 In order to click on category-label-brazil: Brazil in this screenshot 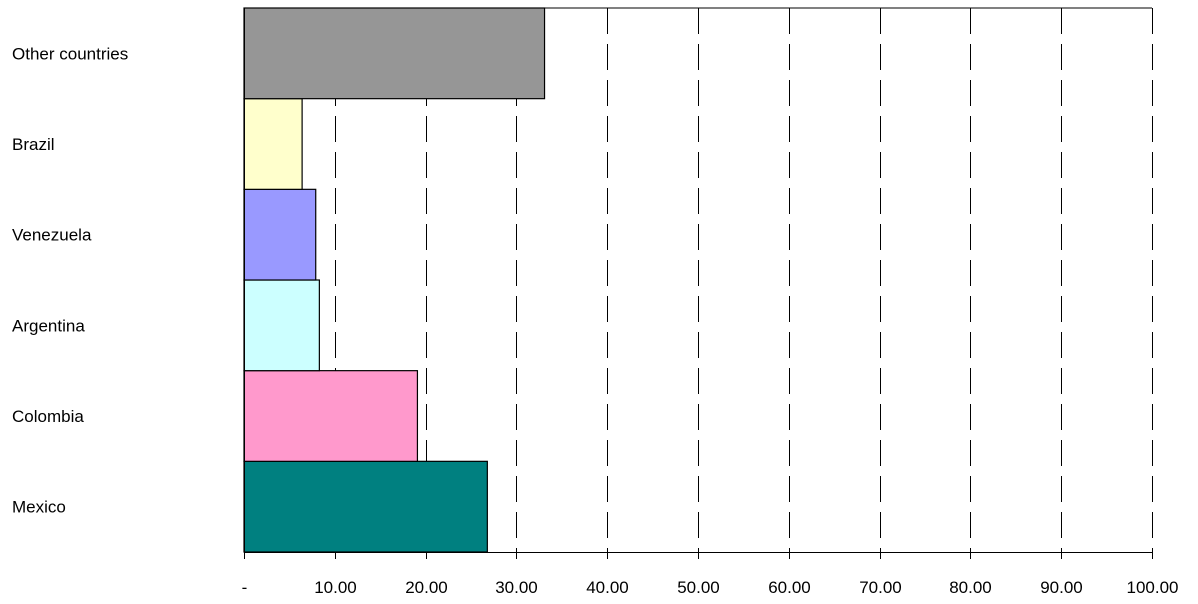, I will do `click(33, 144)`.